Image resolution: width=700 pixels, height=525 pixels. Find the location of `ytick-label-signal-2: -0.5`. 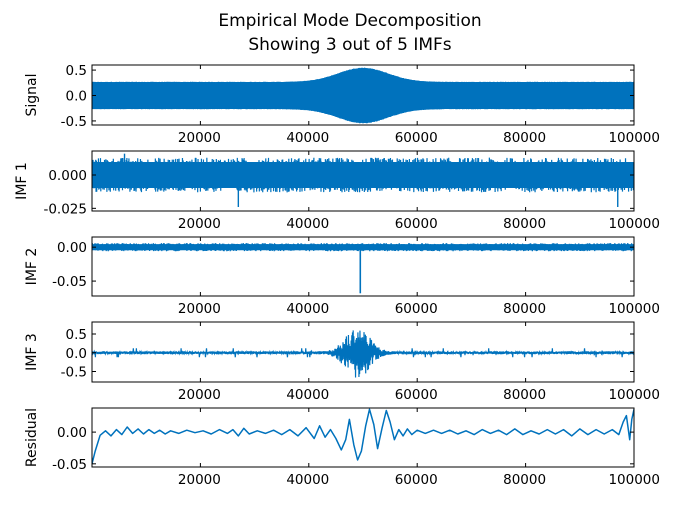

ytick-label-signal-2: -0.5 is located at coordinates (74, 122).